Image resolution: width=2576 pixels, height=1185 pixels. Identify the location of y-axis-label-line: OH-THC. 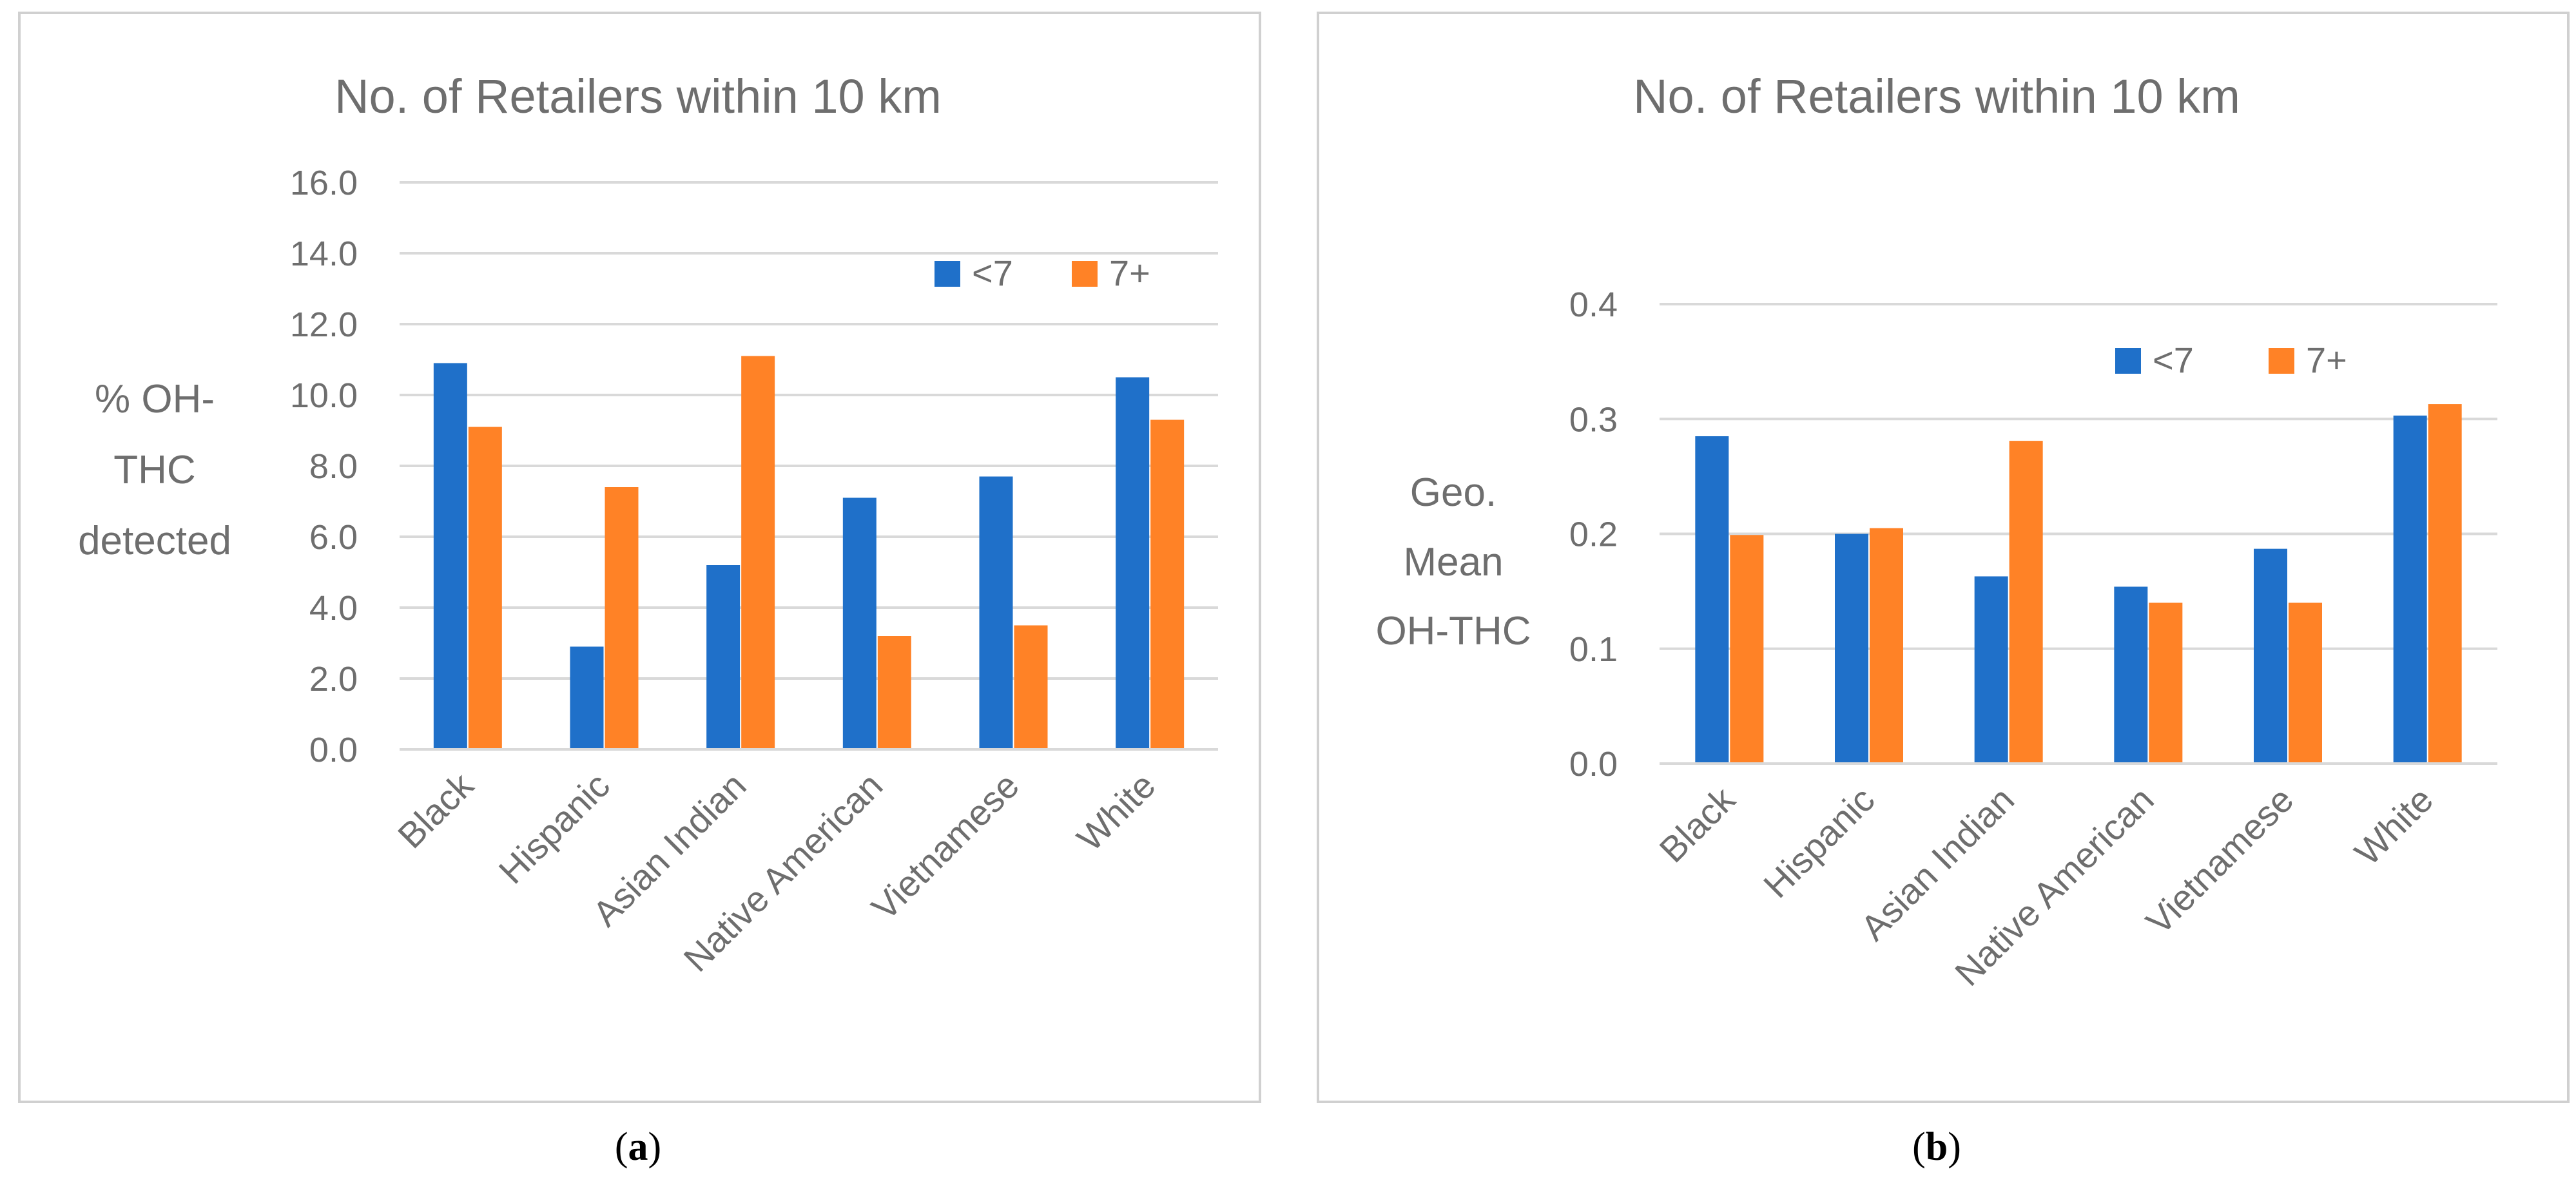
(1453, 631).